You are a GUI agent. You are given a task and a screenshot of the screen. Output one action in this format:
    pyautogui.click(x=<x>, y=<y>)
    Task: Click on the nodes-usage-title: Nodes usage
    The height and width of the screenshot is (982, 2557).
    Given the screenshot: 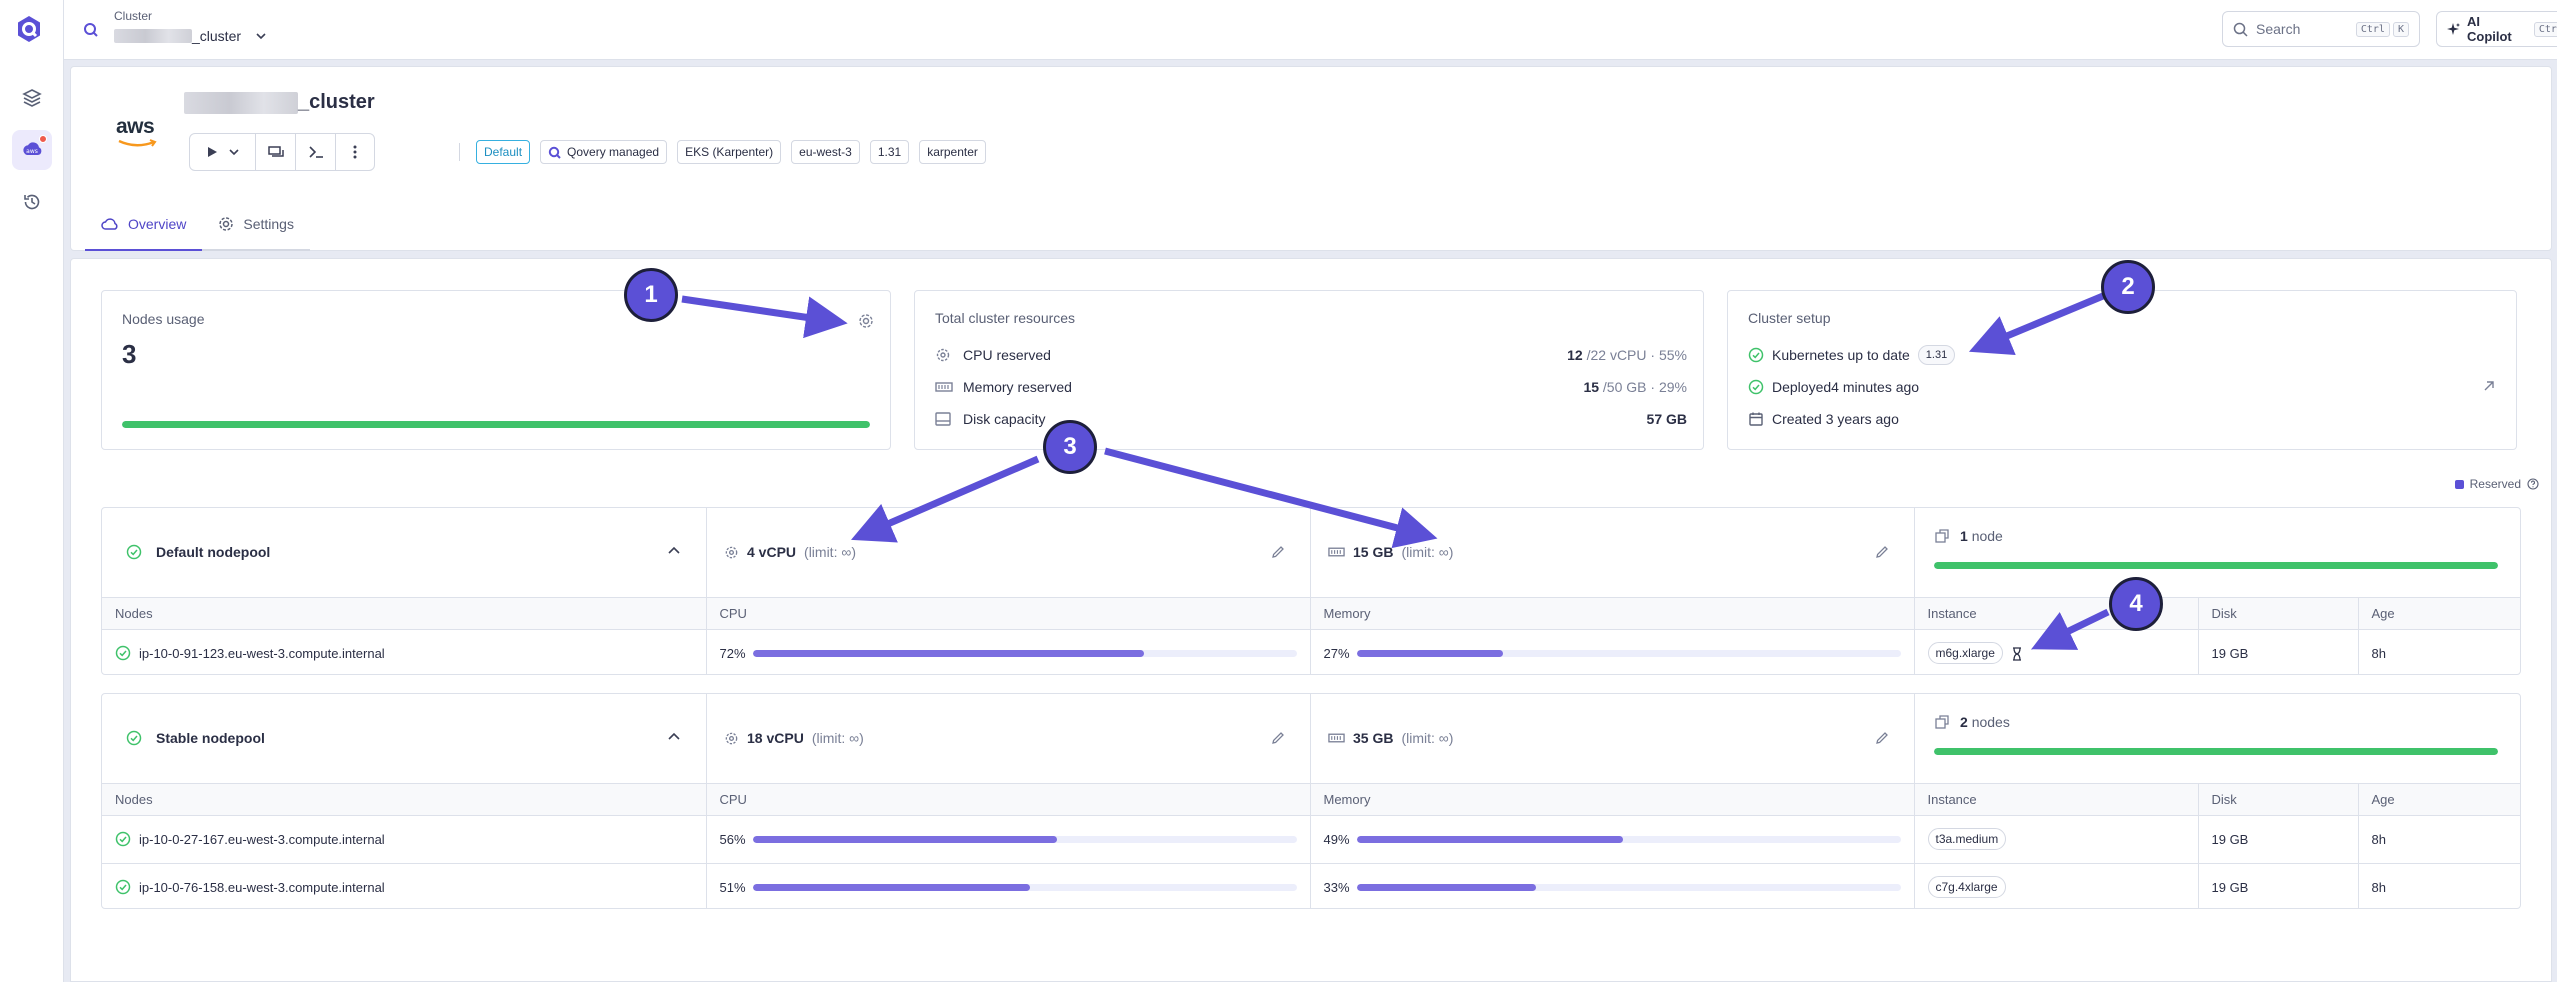 What is the action you would take?
    pyautogui.click(x=163, y=319)
    